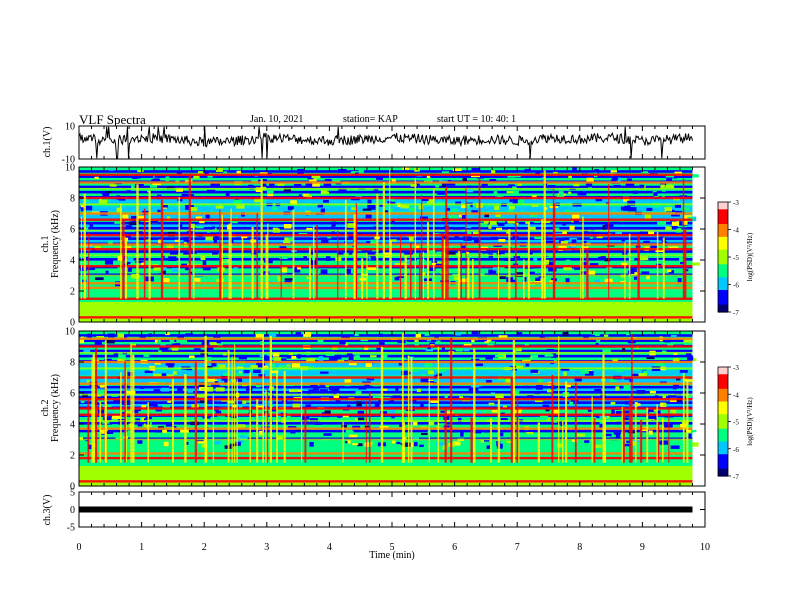  What do you see at coordinates (72, 510) in the screenshot?
I see `ch3-wave-ytick: 0` at bounding box center [72, 510].